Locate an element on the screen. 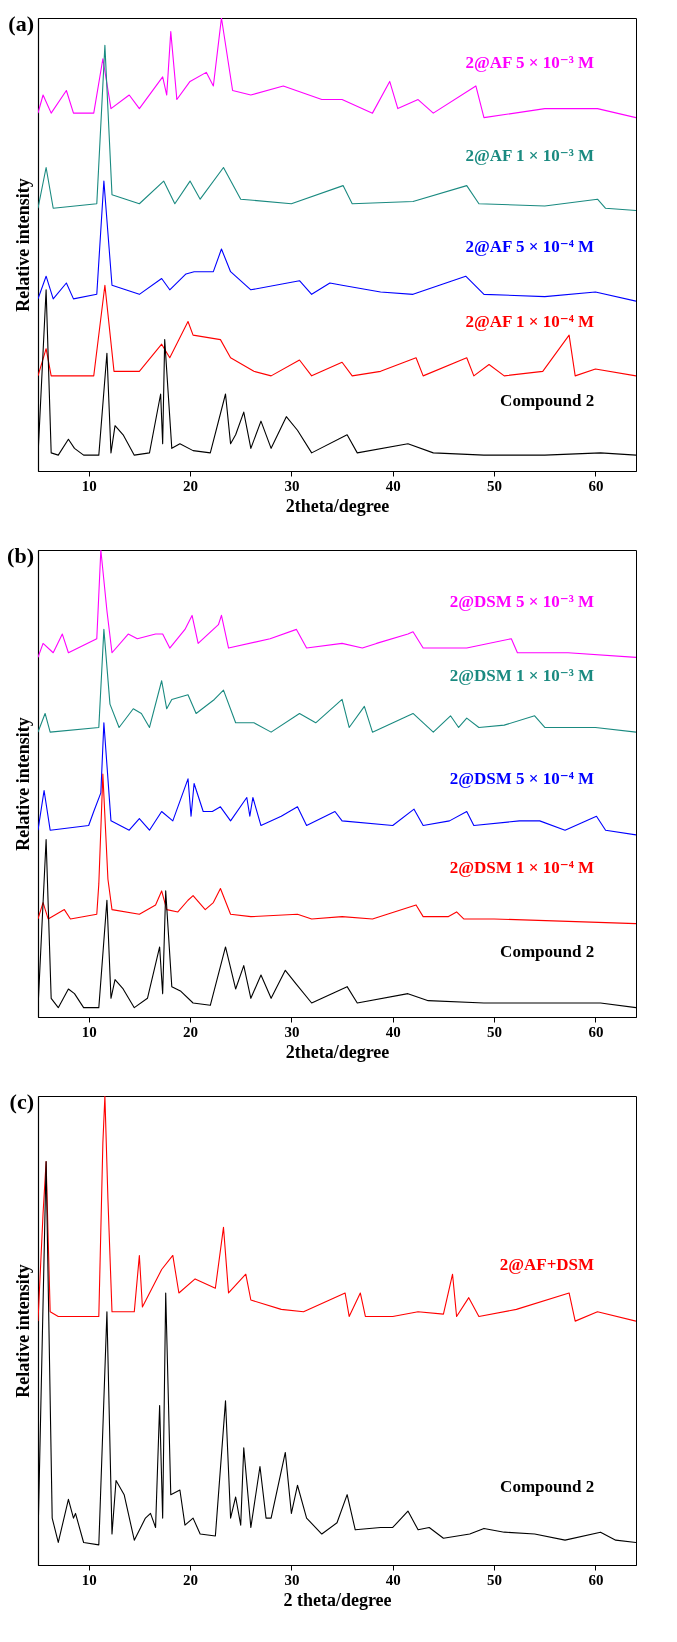  series-label: 2@DSM 1 × 10⁻³ M is located at coordinates (522, 676).